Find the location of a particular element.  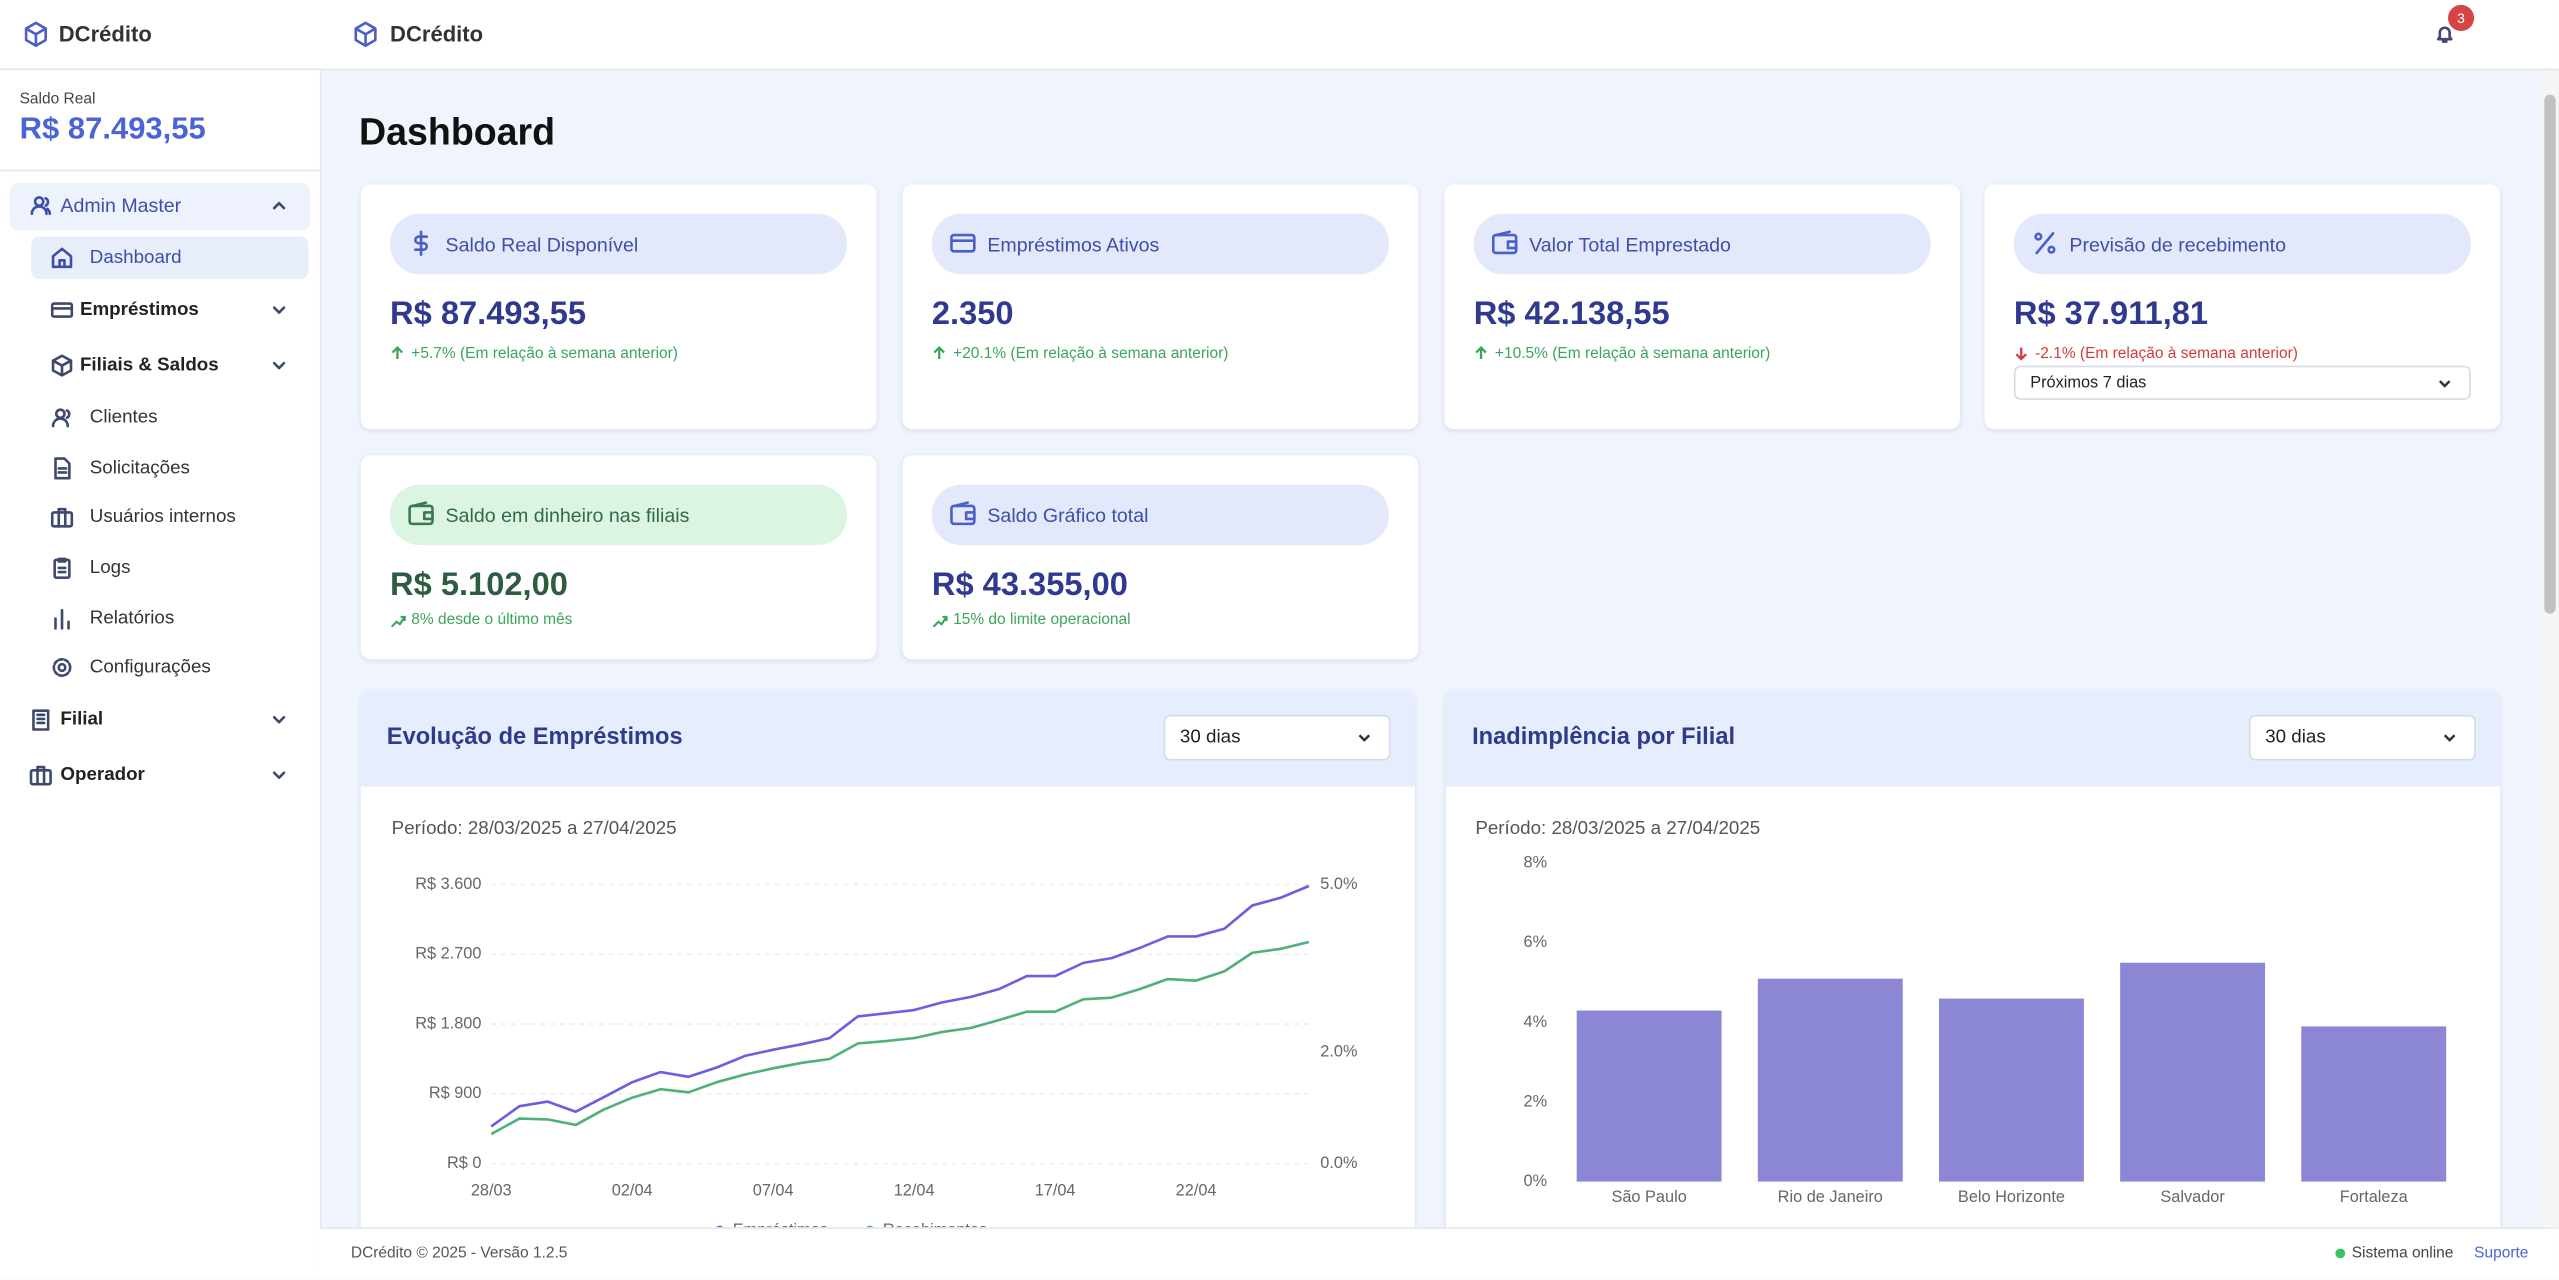

y2-tick-label: 5.0% is located at coordinates (1338, 884).